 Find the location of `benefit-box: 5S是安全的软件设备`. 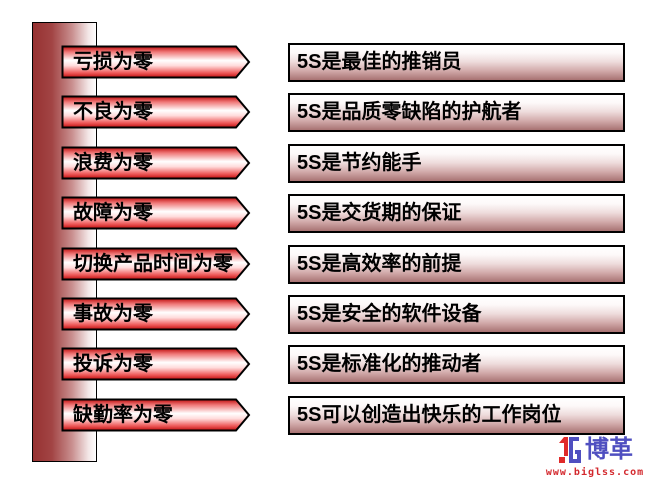

benefit-box: 5S是安全的软件设备 is located at coordinates (456, 314).